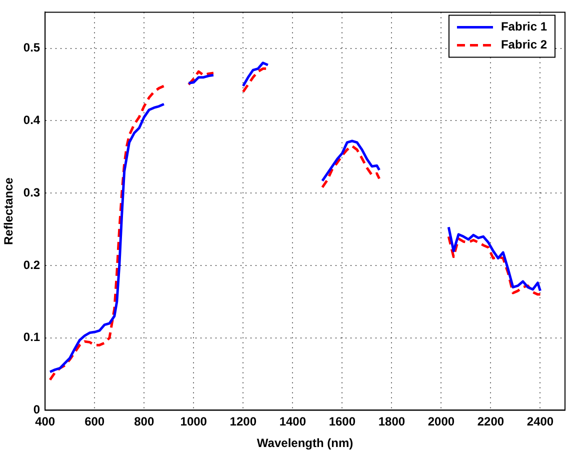 The width and height of the screenshot is (571, 453). What do you see at coordinates (540, 421) in the screenshot?
I see `x-tick-label: 2400` at bounding box center [540, 421].